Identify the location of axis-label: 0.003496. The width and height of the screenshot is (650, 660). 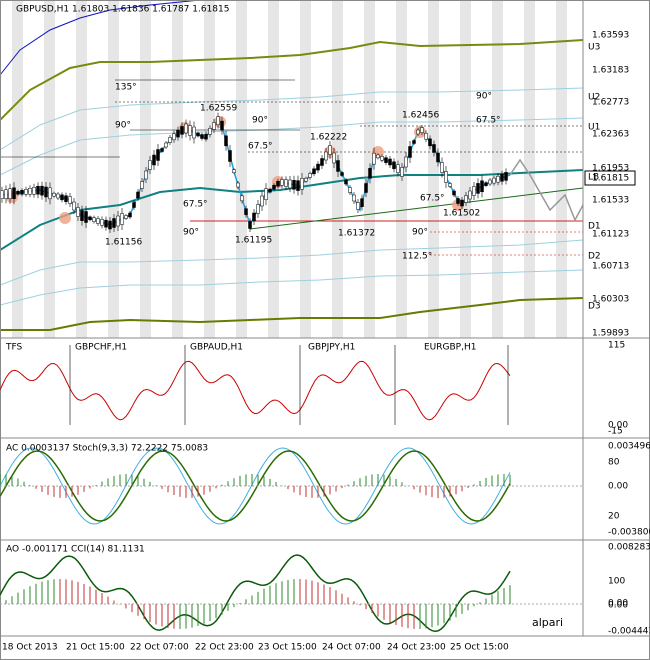
(629, 447).